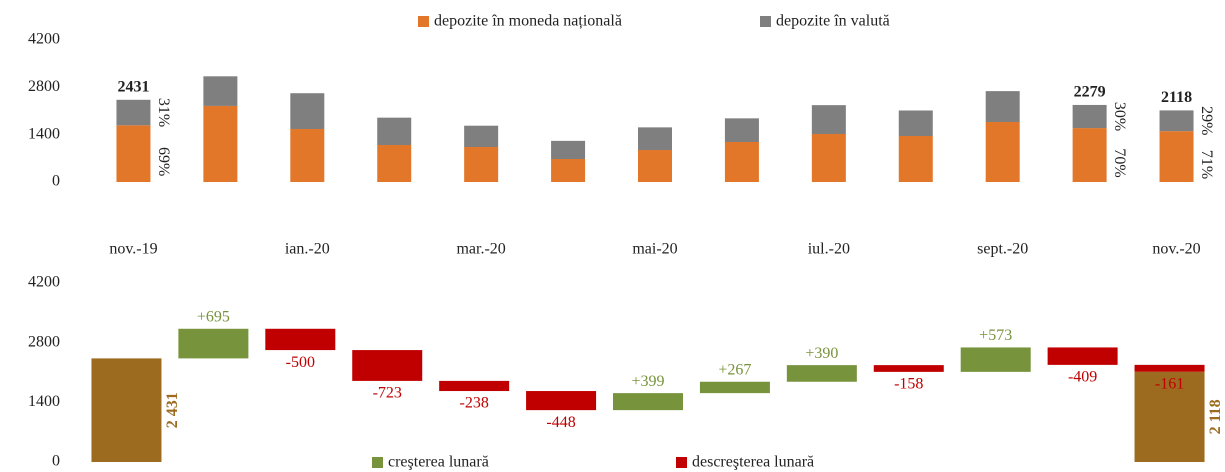 The image size is (1225, 472). What do you see at coordinates (133, 249) in the screenshot?
I see `x-tick-label: nov.-19` at bounding box center [133, 249].